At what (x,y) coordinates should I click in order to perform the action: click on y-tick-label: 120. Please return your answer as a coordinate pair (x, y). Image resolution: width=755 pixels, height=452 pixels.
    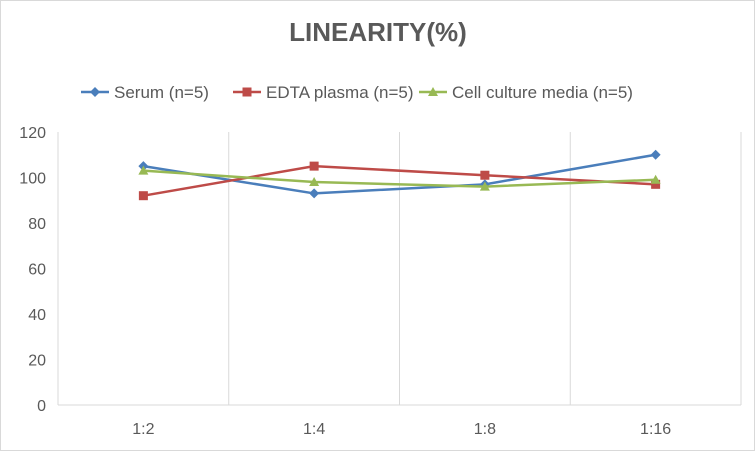
    Looking at the image, I should click on (32, 133).